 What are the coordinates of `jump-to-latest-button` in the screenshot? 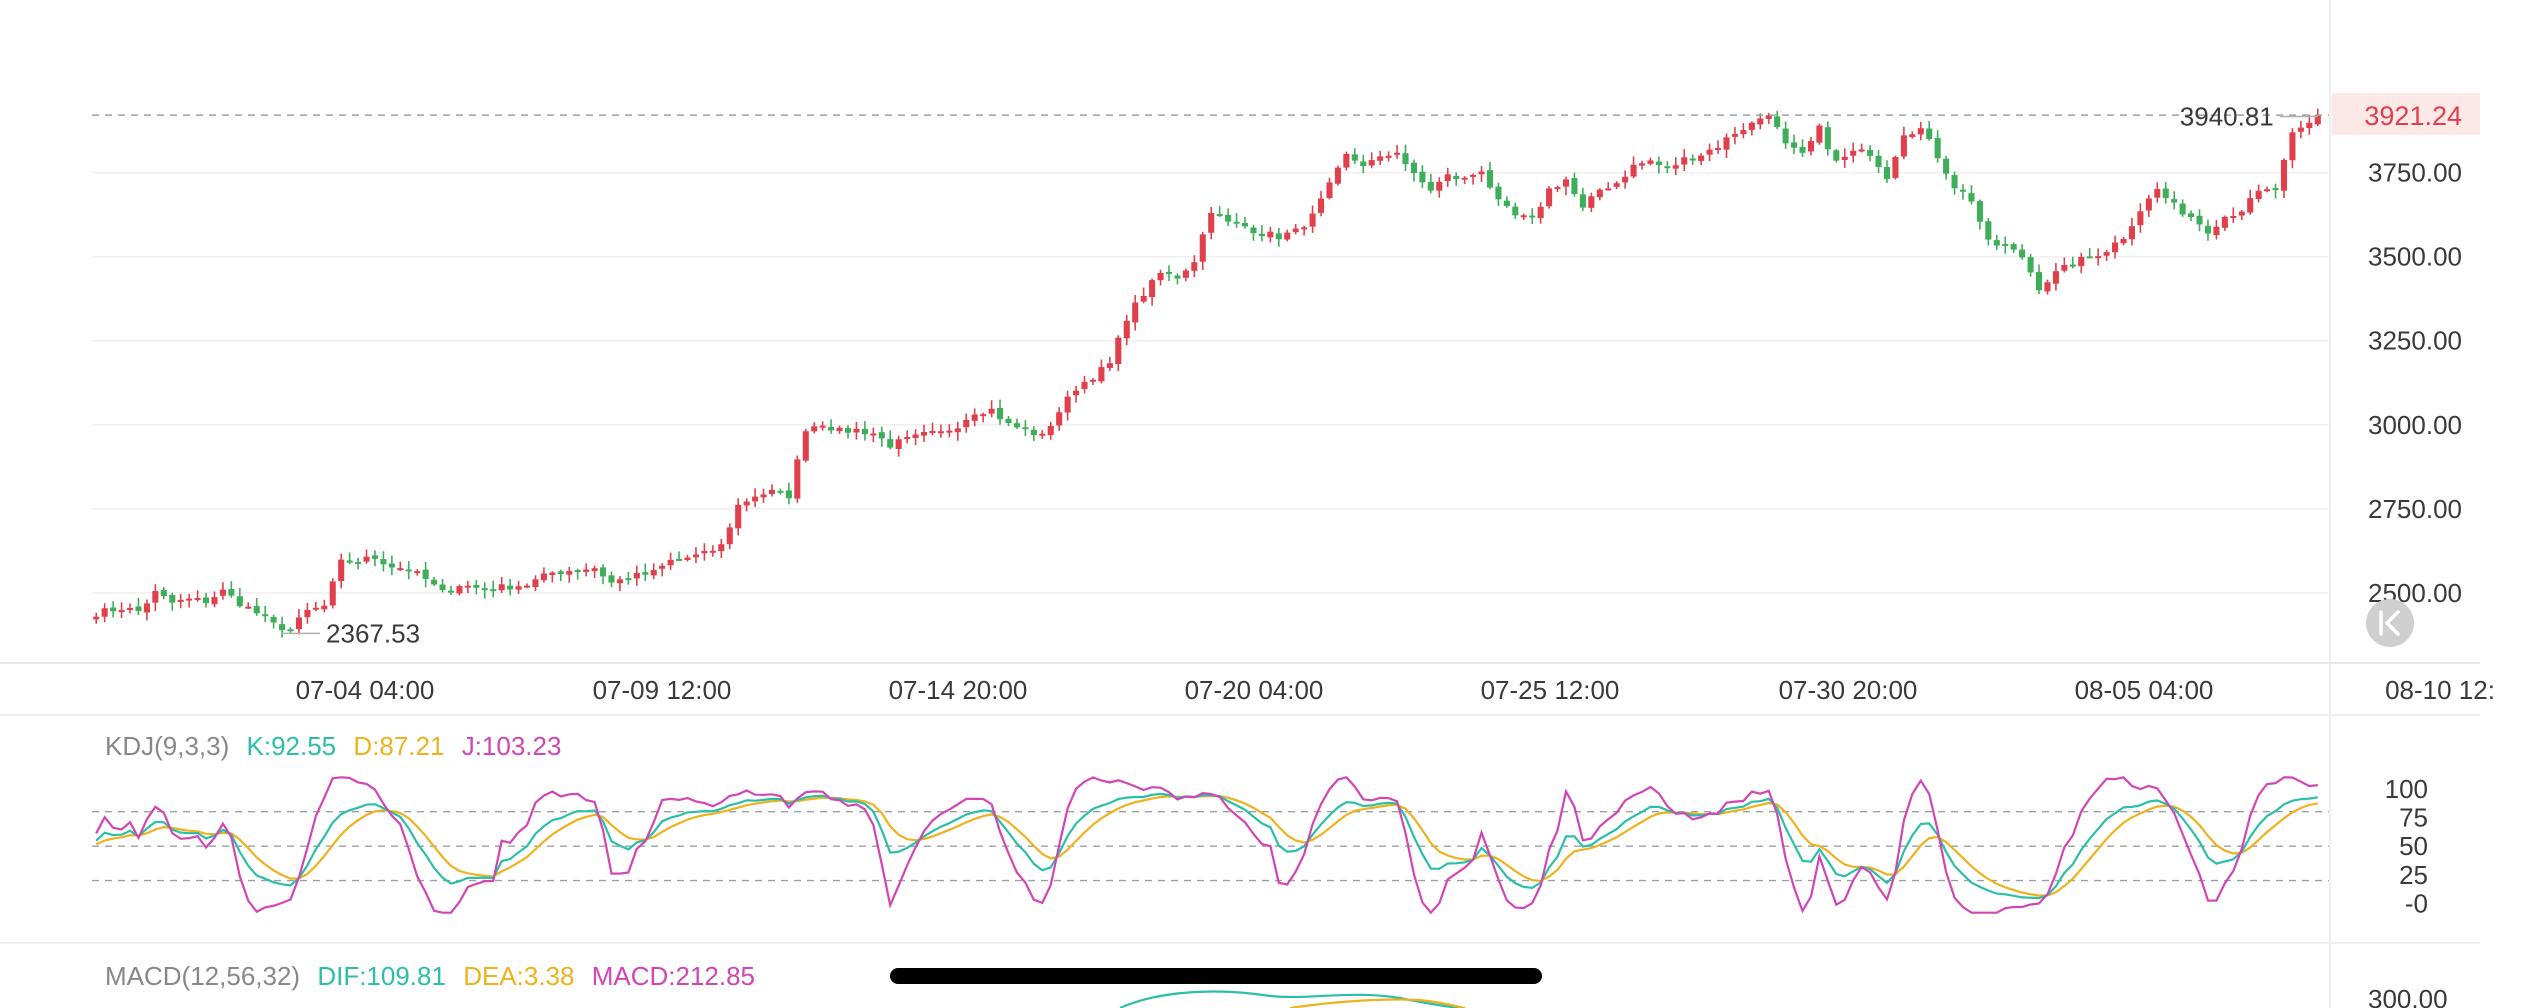 It's located at (2390, 623).